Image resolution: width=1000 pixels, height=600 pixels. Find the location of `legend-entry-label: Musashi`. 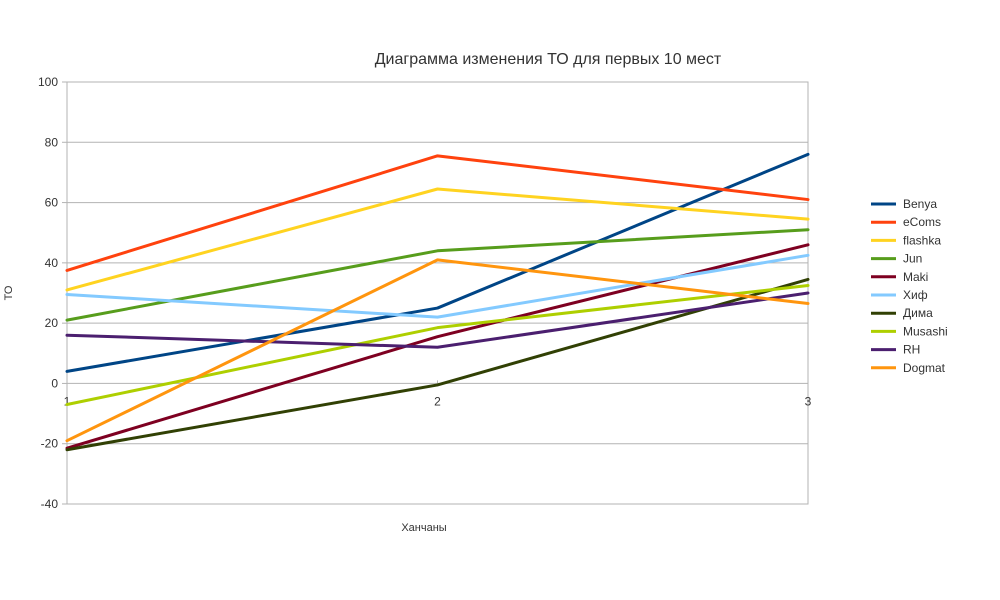

legend-entry-label: Musashi is located at coordinates (925, 331).